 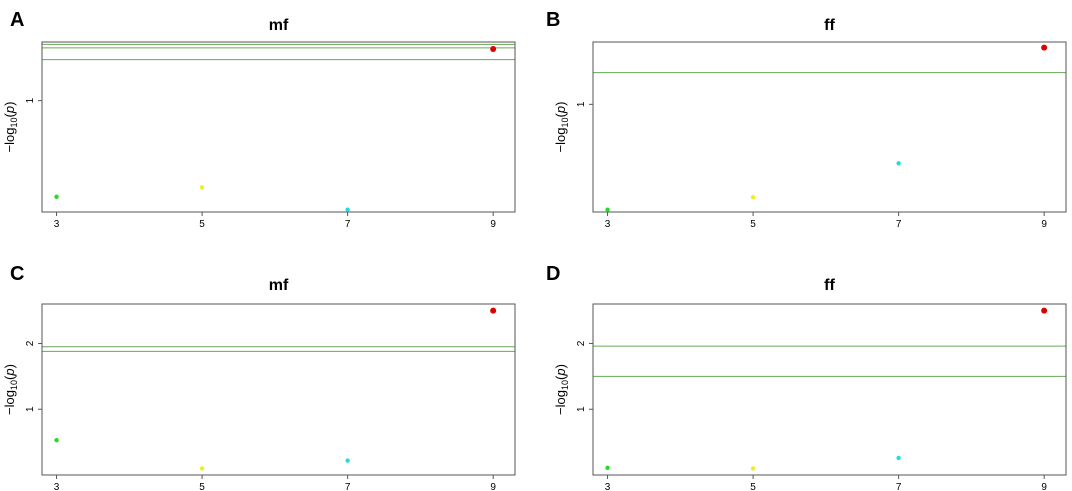 I want to click on panel-letter: B, so click(x=553, y=20).